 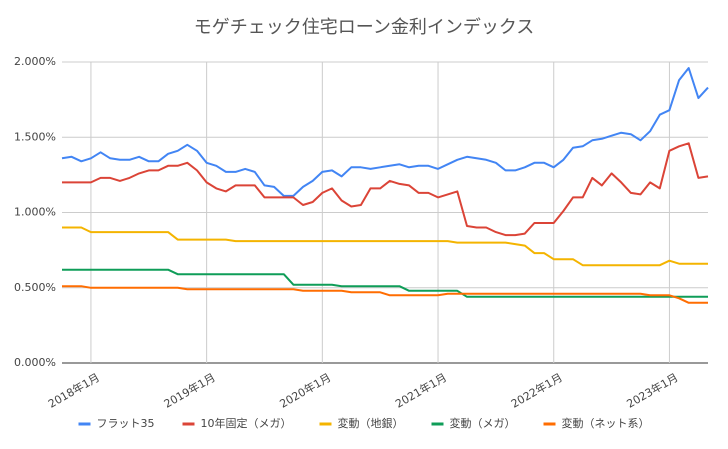 What do you see at coordinates (35, 362) in the screenshot?
I see `y-tick-label: 0.000%` at bounding box center [35, 362].